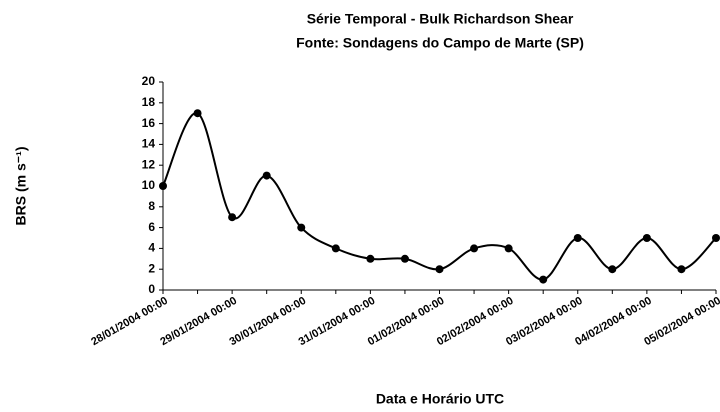 The image size is (720, 412). I want to click on y-tick-label: 2, so click(151, 268).